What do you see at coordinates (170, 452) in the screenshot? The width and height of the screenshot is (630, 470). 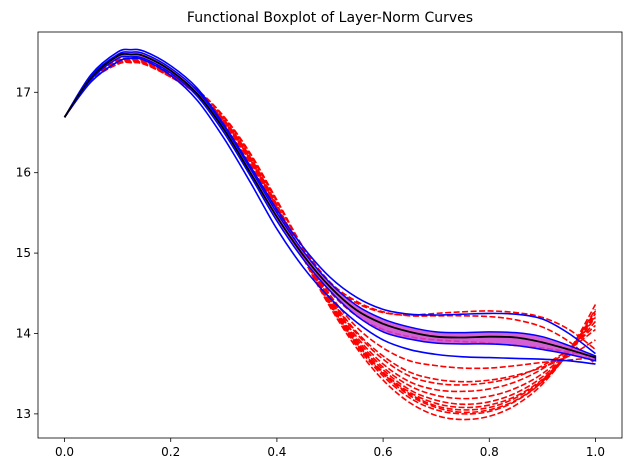 I see `x-tick-label: 0.2` at bounding box center [170, 452].